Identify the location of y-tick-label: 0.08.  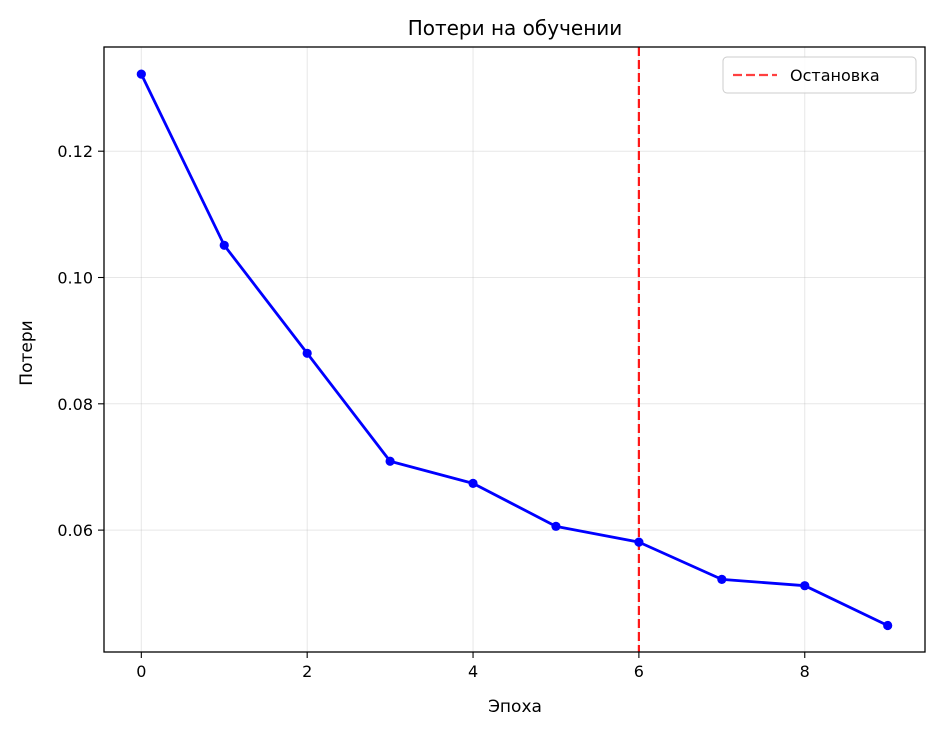
(75, 404).